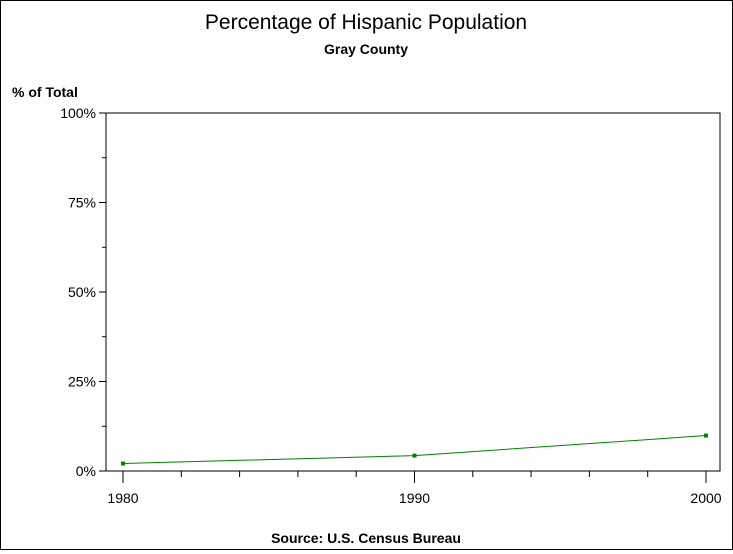 The height and width of the screenshot is (554, 733). Describe the element at coordinates (82, 382) in the screenshot. I see `y-tick-label: 25%` at that location.